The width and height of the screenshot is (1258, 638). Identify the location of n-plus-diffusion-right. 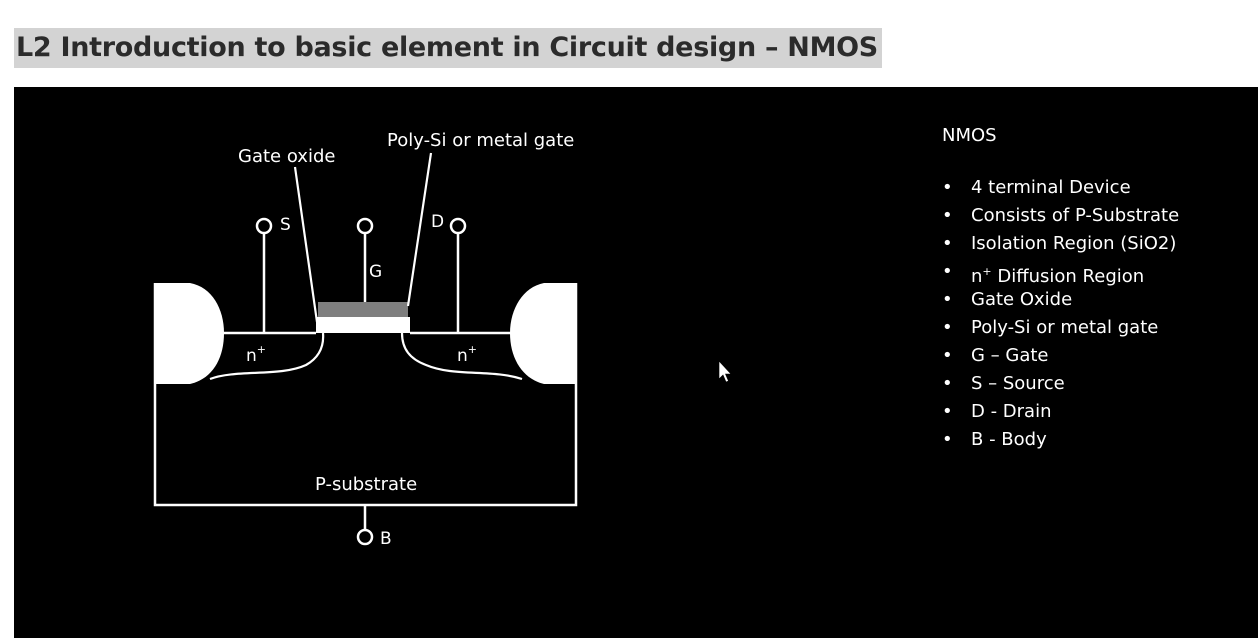
(461, 356).